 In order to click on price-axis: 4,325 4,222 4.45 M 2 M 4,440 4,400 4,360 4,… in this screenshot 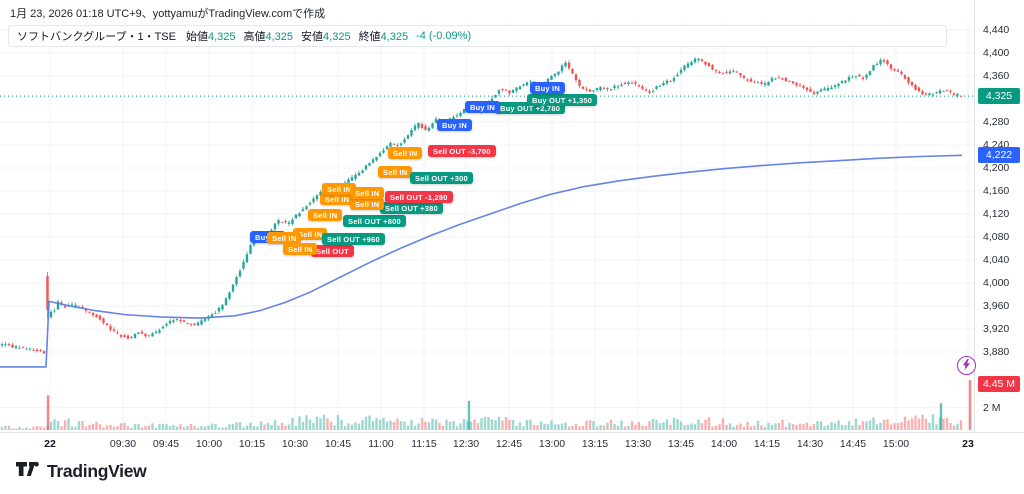, I will do `click(999, 228)`.